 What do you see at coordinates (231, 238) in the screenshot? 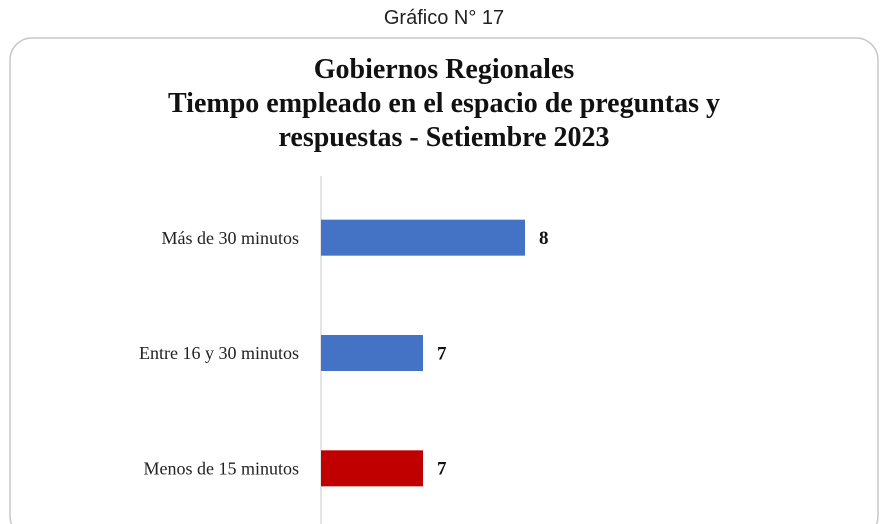
I see `y-tick-label: Más de 30 minutos` at bounding box center [231, 238].